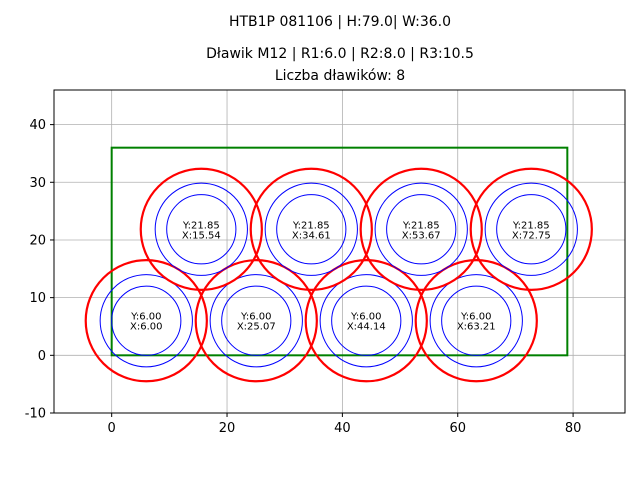  What do you see at coordinates (340, 22) in the screenshot?
I see `chart-title-line-1: HTB1P 081106 | H:79.0| W:36.0` at bounding box center [340, 22].